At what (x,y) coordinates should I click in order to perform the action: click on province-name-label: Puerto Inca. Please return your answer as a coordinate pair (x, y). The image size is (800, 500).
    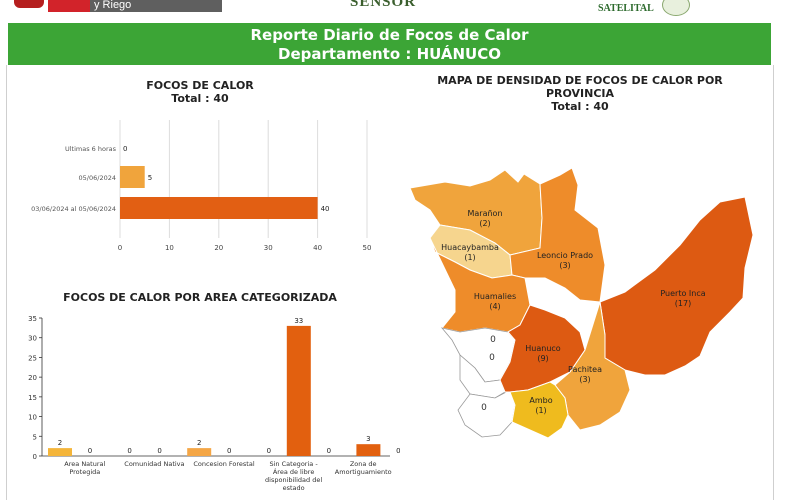
    Looking at the image, I should click on (682, 293).